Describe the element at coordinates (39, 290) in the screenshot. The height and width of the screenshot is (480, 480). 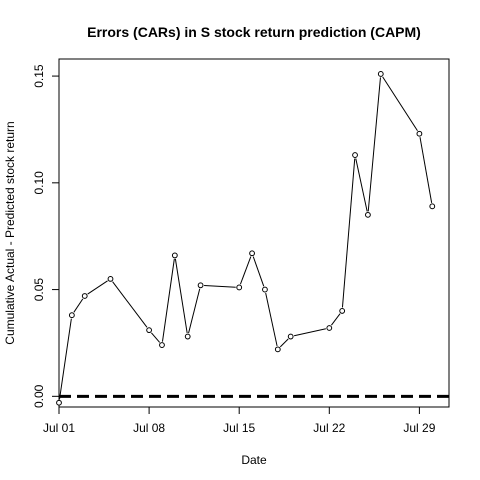
I see `y-tick-label: 0.05` at that location.